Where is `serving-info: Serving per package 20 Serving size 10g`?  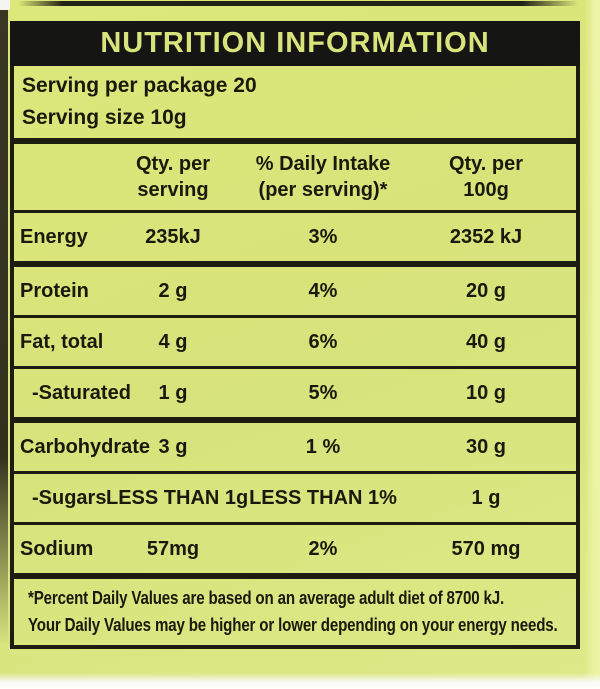 serving-info: Serving per package 20 Serving size 10g is located at coordinates (295, 102).